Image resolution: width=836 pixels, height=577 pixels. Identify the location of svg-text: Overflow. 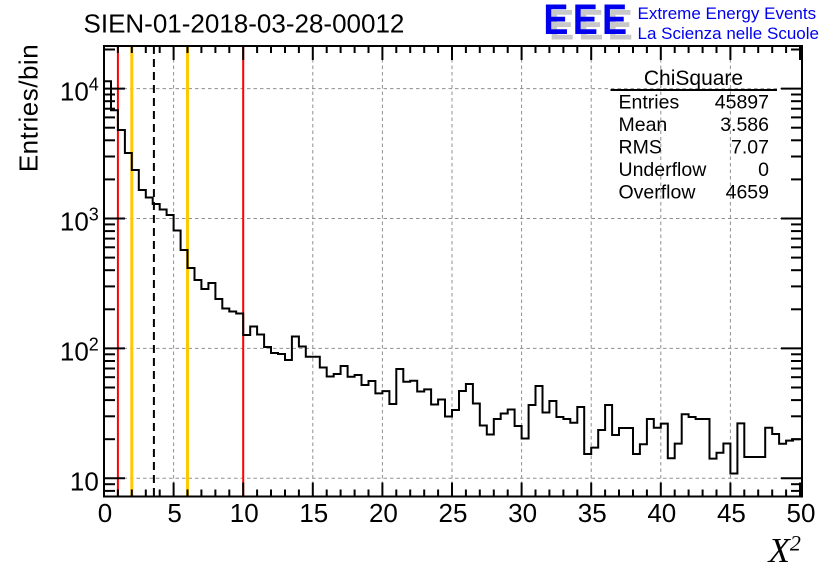
(658, 193).